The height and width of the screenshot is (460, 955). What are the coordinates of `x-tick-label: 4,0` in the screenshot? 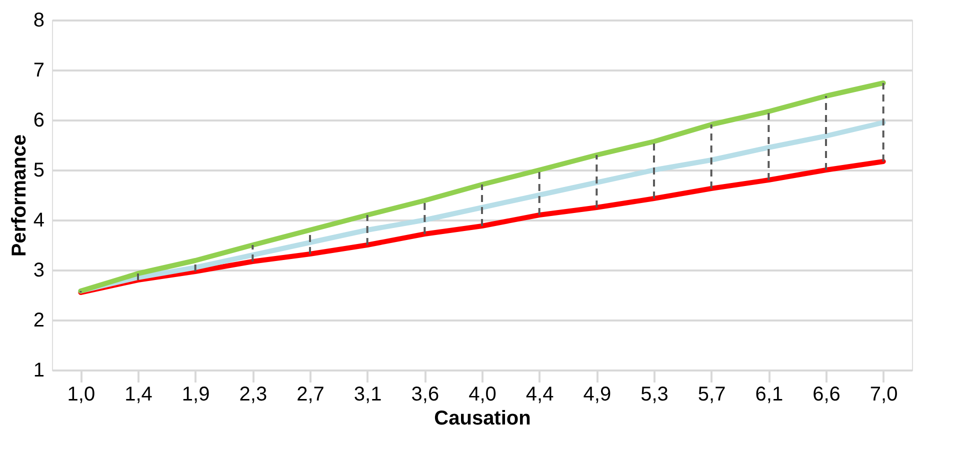 It's located at (482, 395).